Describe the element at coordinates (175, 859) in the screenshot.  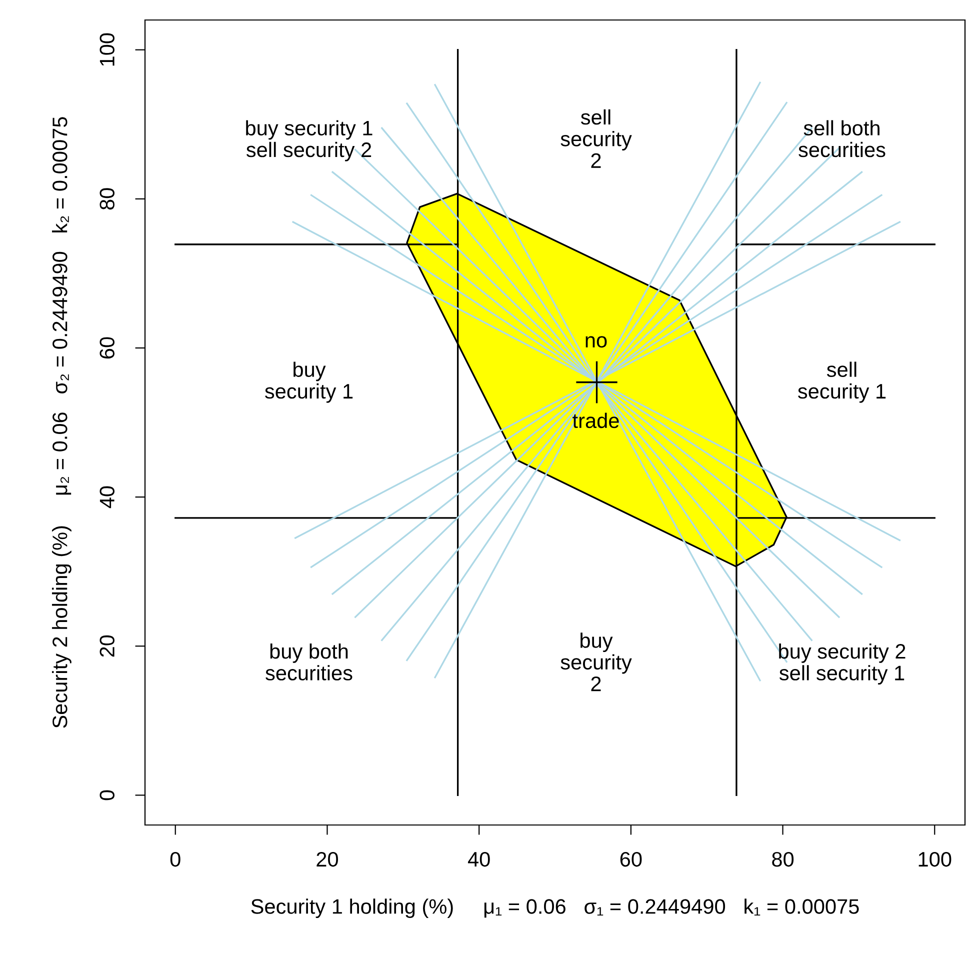
I see `x-tick-label: 0` at that location.